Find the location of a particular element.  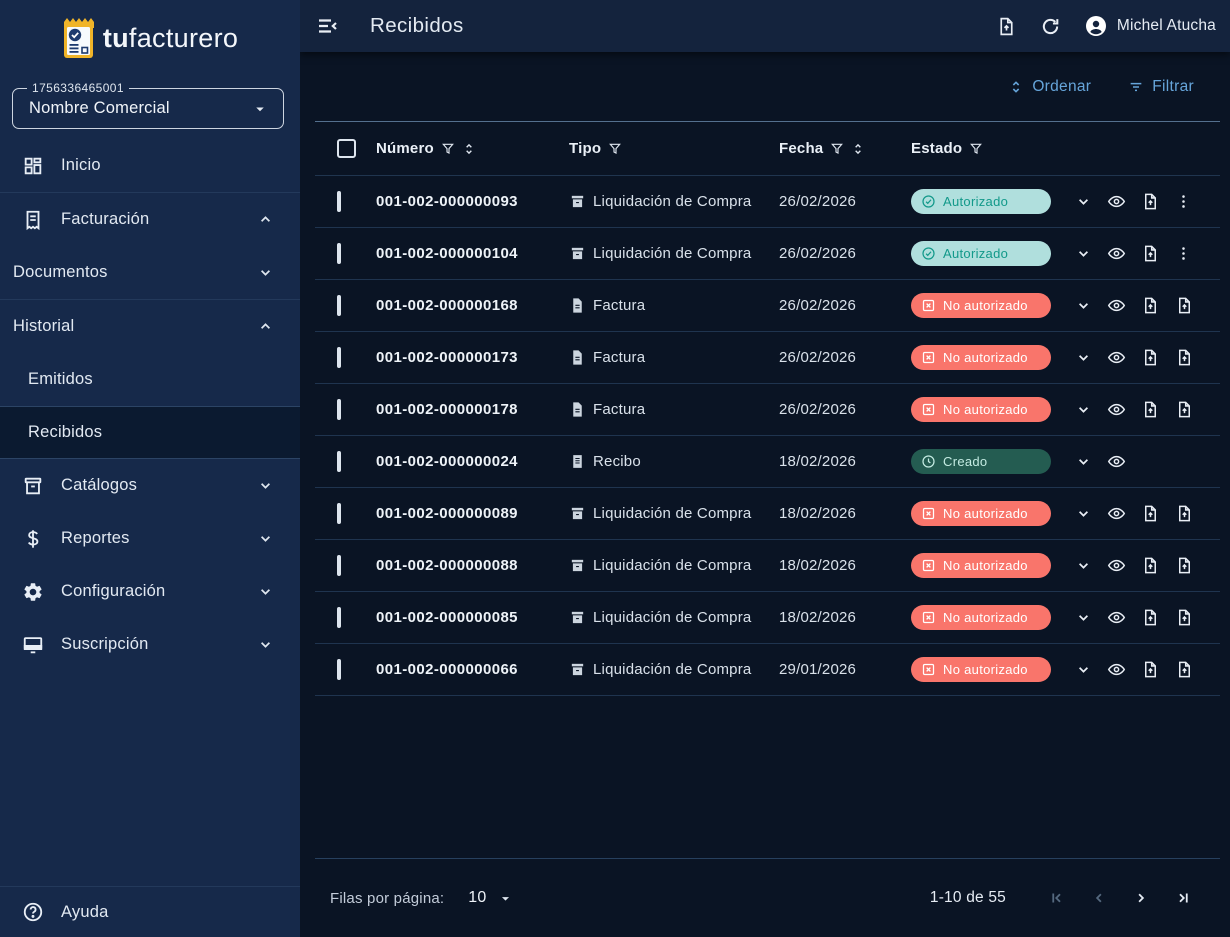

document-type-label: Liquidación de Compra is located at coordinates (672, 669).